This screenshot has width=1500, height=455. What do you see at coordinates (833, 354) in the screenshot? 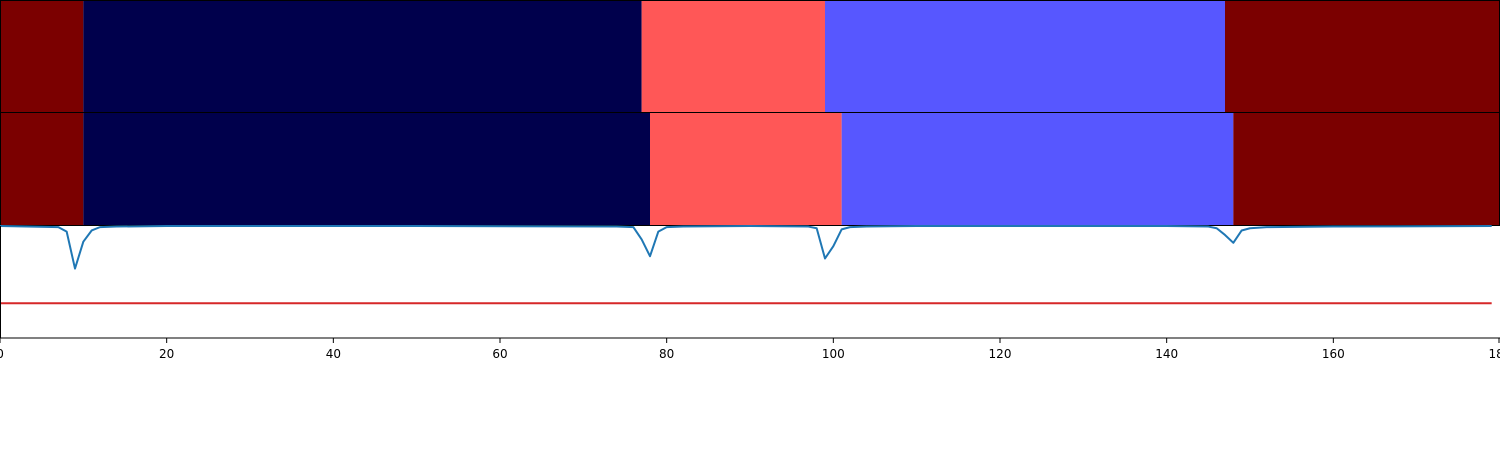
I see `x-tick-label-5: 100` at bounding box center [833, 354].